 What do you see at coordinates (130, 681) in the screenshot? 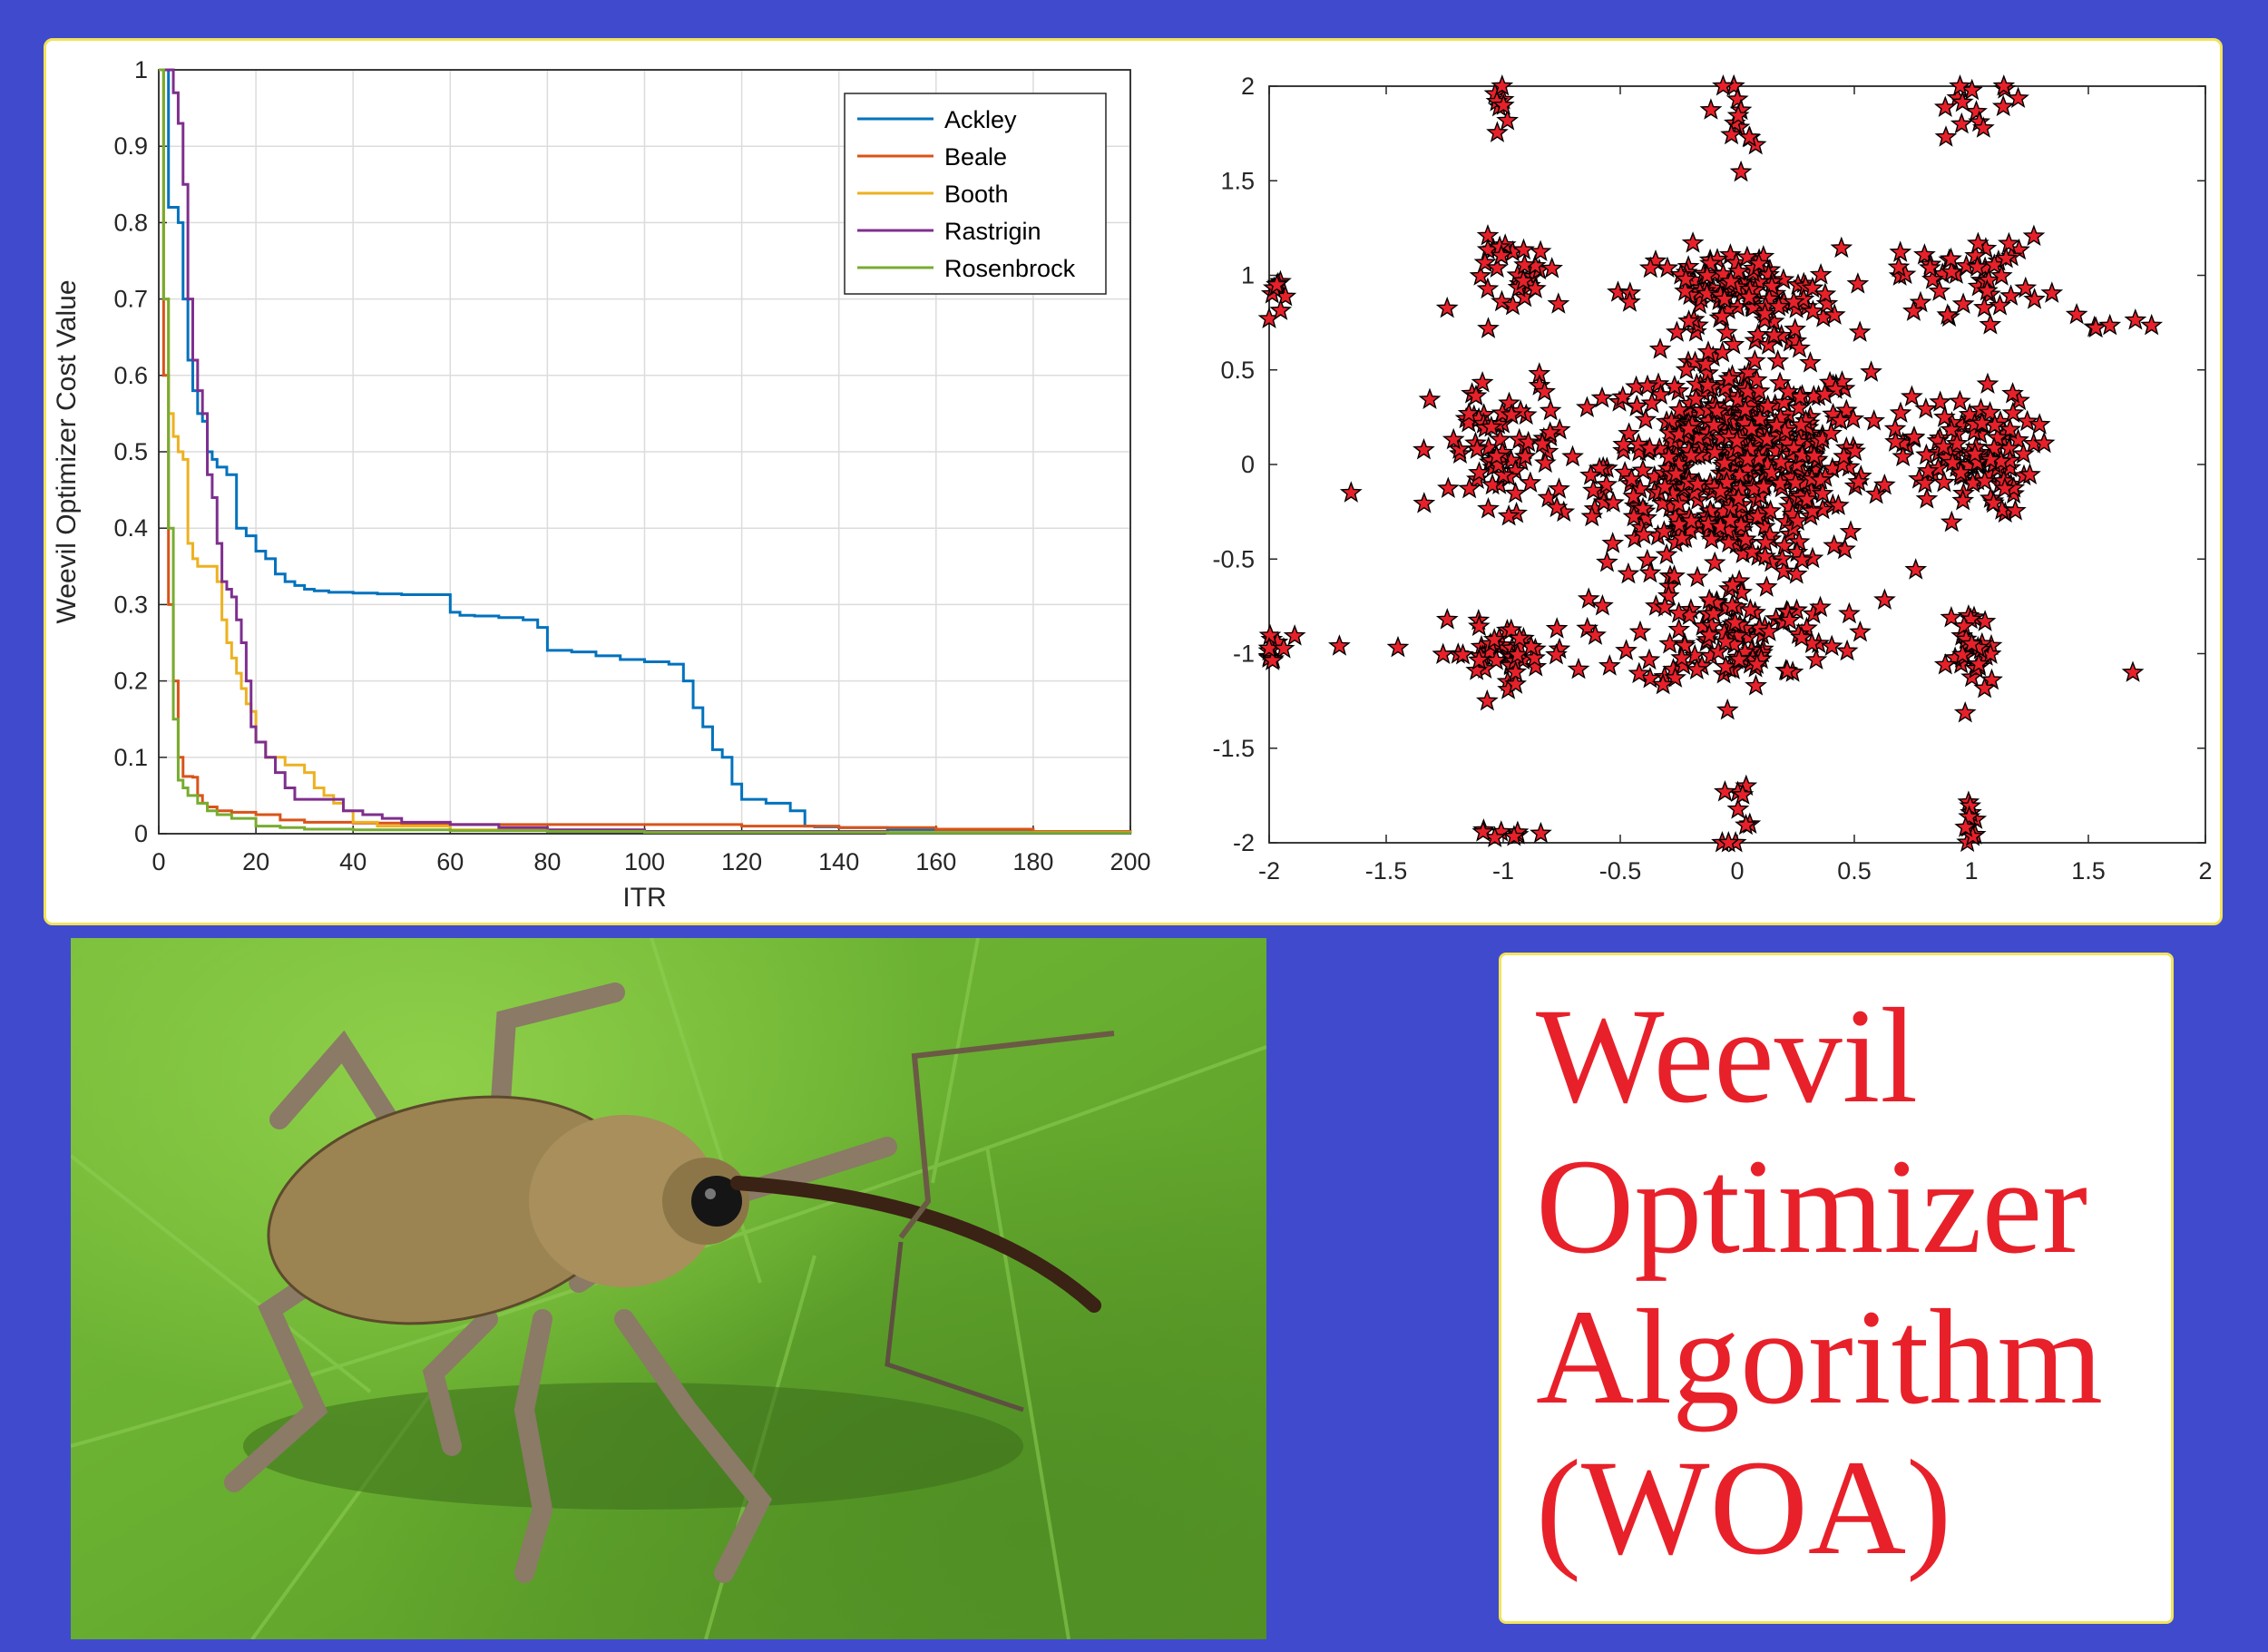
I see `y-tick-label: 0.2` at bounding box center [130, 681].